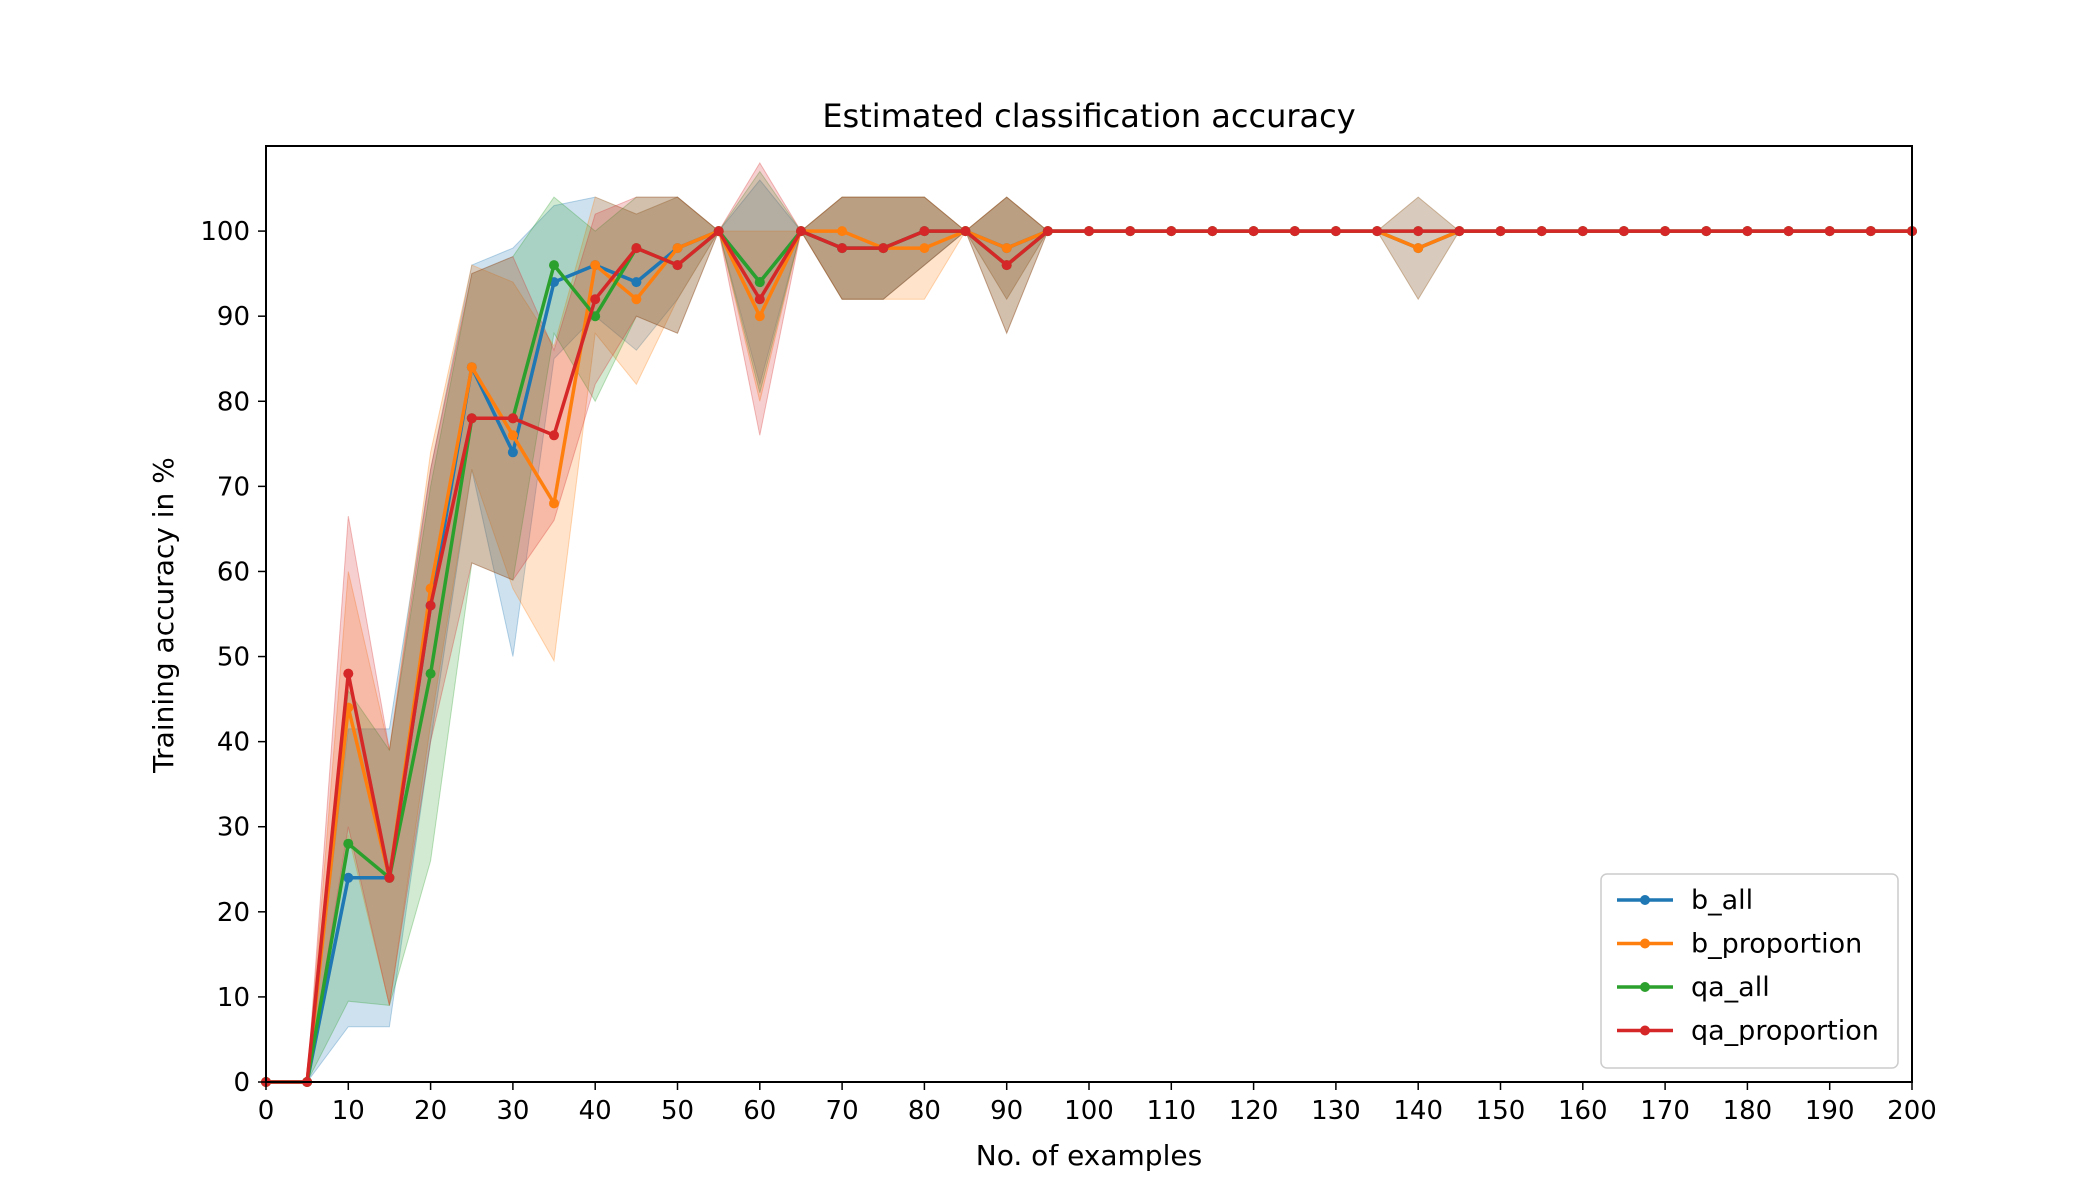 The image size is (2100, 1200). I want to click on y-tick-label: 50, so click(233, 658).